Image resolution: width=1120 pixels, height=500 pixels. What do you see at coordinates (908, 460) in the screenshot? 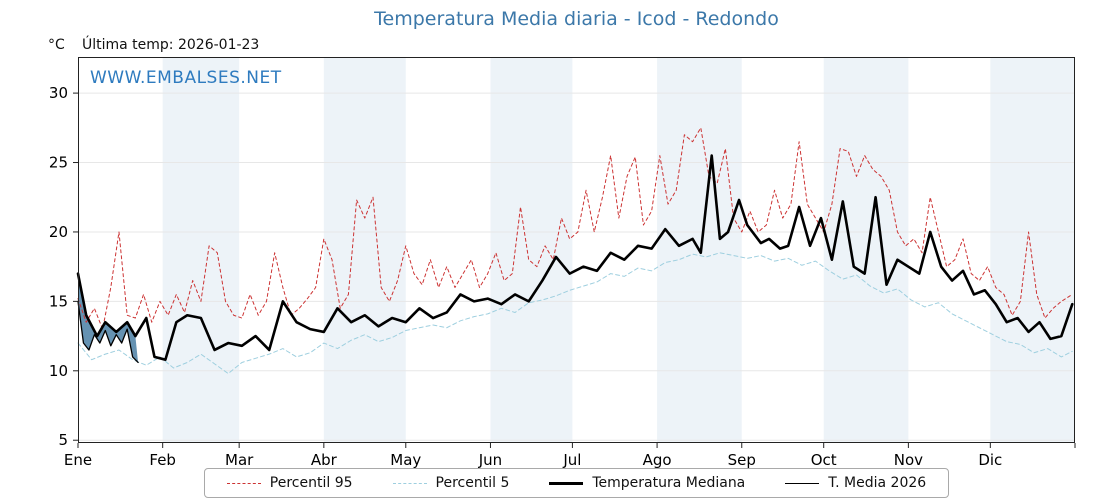
I see `svg-text: Nov` at bounding box center [908, 460].